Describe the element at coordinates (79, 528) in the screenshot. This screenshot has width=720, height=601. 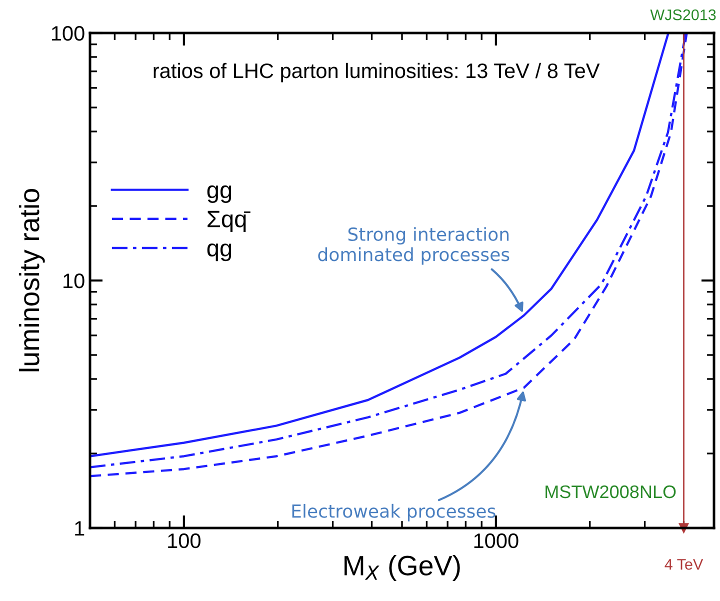
I see `y-tick-label: 1` at that location.